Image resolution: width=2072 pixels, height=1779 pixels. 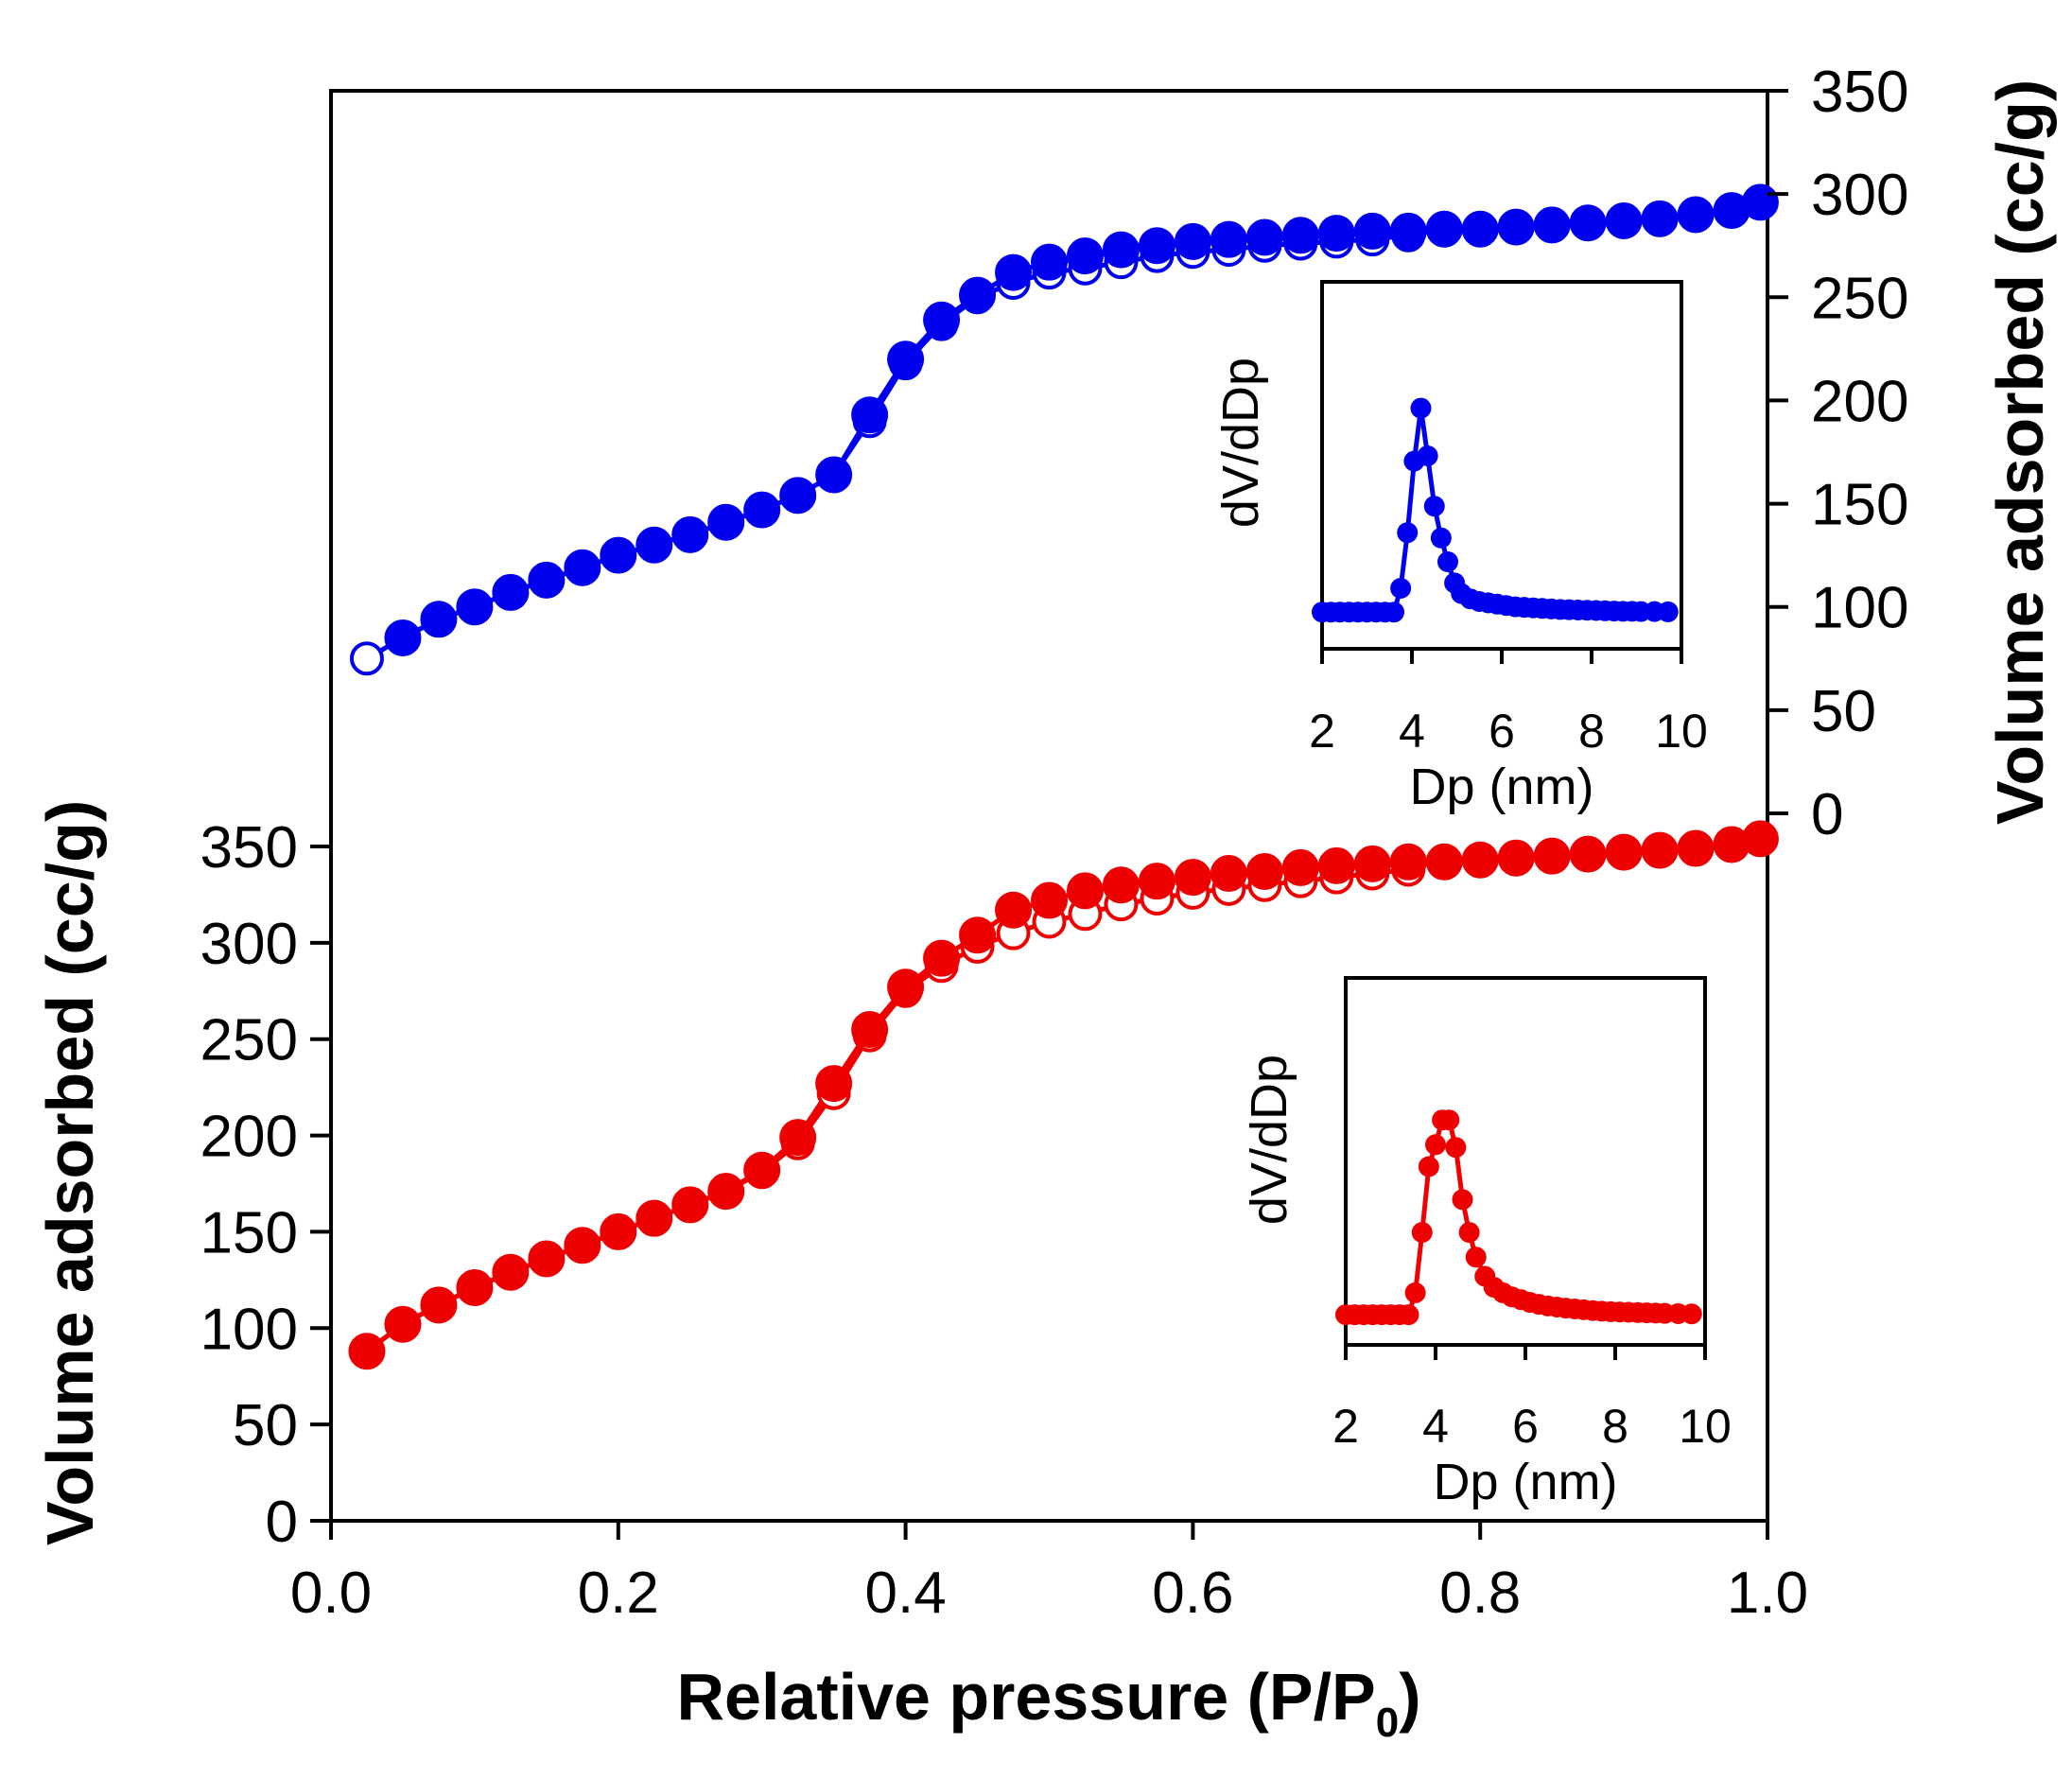 What do you see at coordinates (1525, 1482) in the screenshot?
I see `inset-red-x-title: Dp (nm)` at bounding box center [1525, 1482].